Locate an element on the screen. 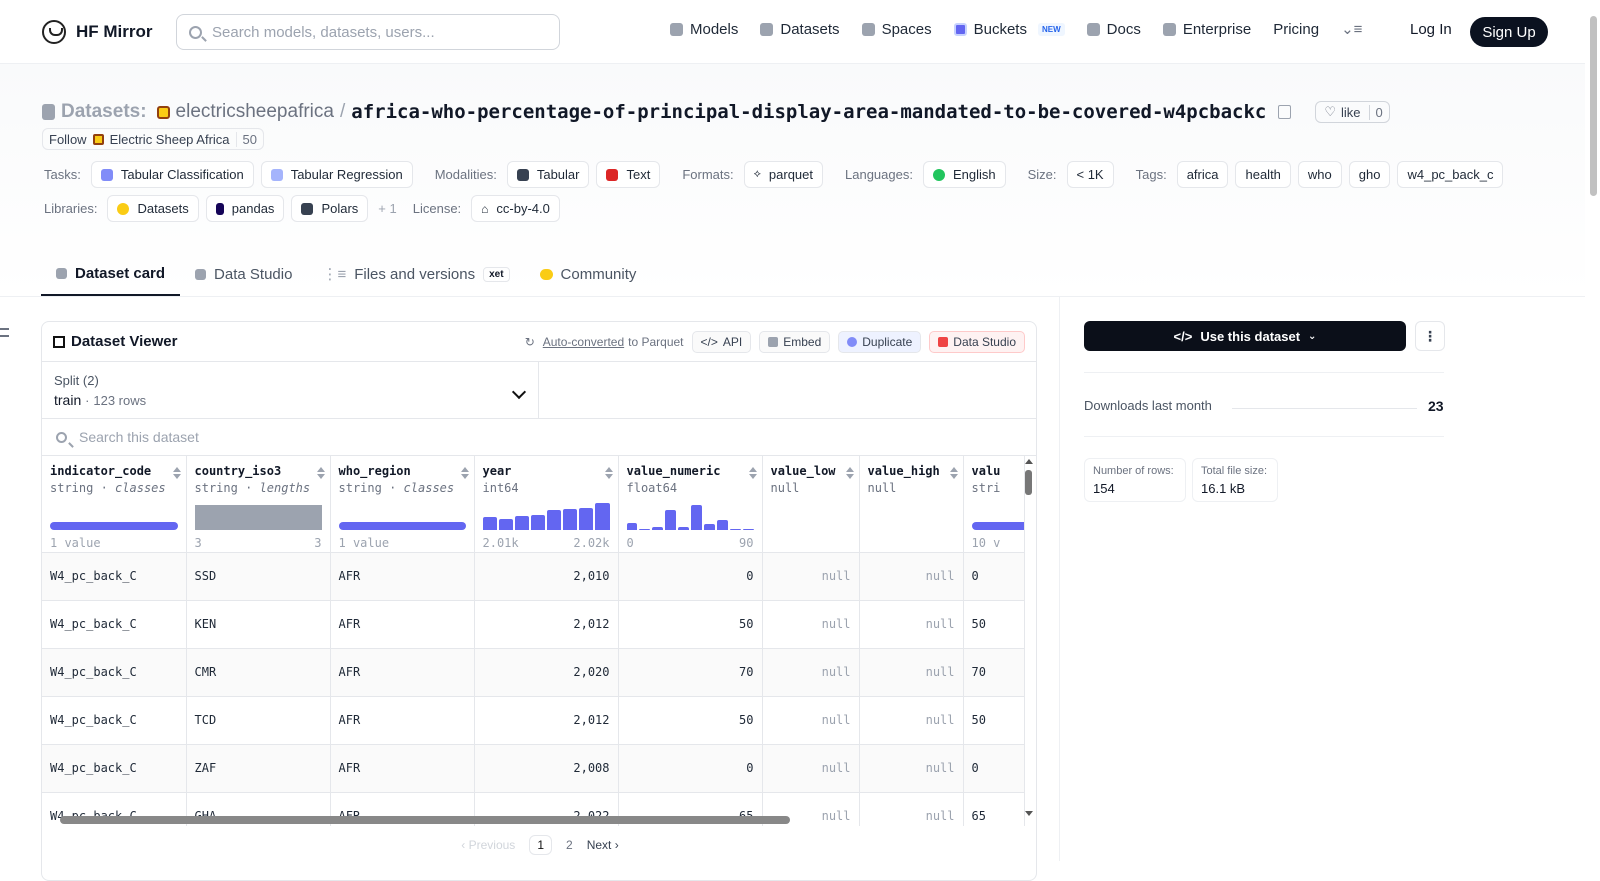 The image size is (1600, 881). nav-models: Models is located at coordinates (704, 29).